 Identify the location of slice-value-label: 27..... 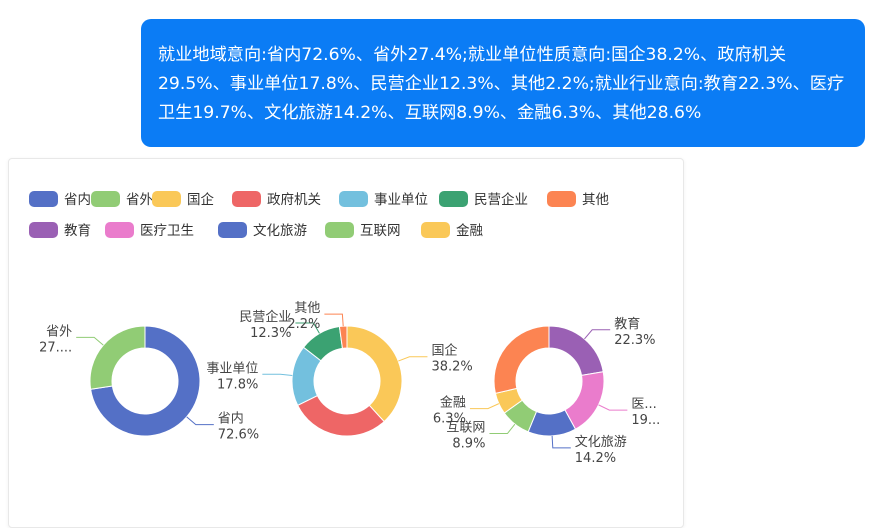
(55, 347).